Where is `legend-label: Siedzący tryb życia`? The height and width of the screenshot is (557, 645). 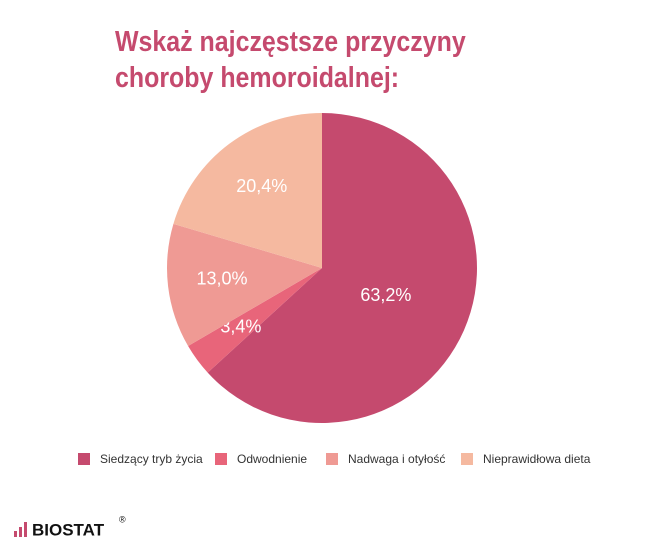 legend-label: Siedzący tryb życia is located at coordinates (151, 459).